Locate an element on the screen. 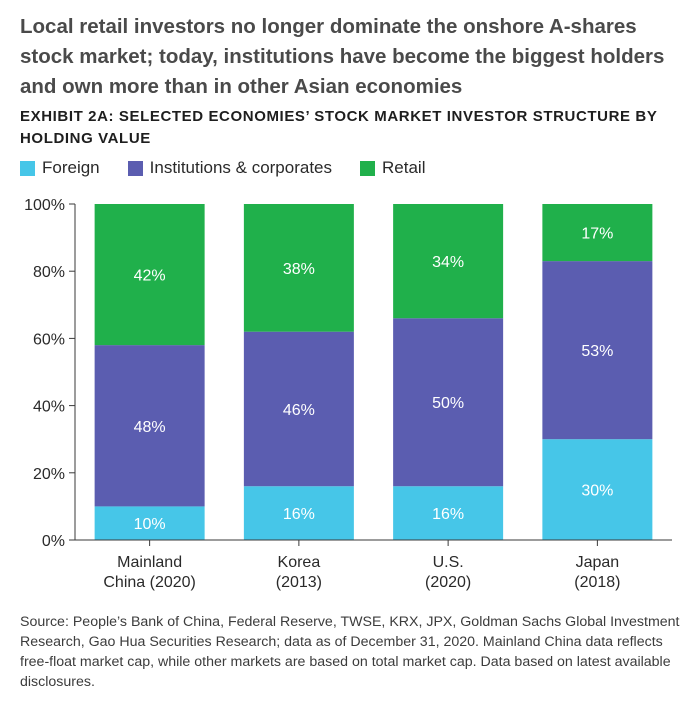 The width and height of the screenshot is (686, 715). y-tick-label: 0% is located at coordinates (53, 541).